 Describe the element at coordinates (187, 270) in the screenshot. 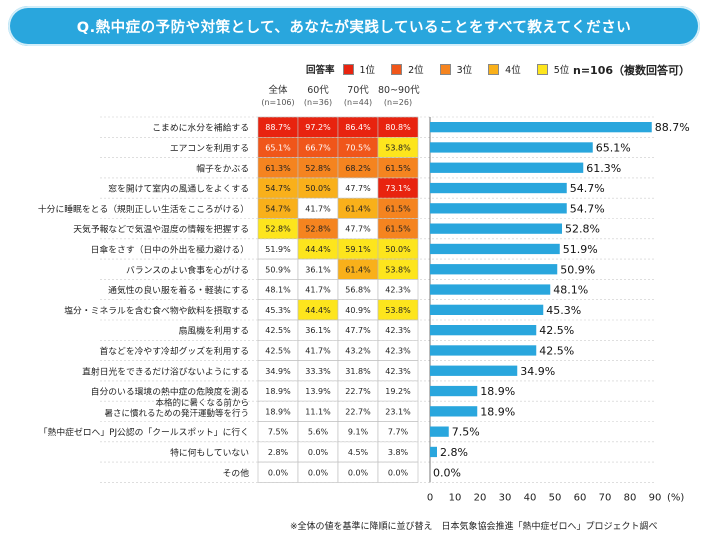

I see `category-label: バランスのよい食事を心がける` at that location.